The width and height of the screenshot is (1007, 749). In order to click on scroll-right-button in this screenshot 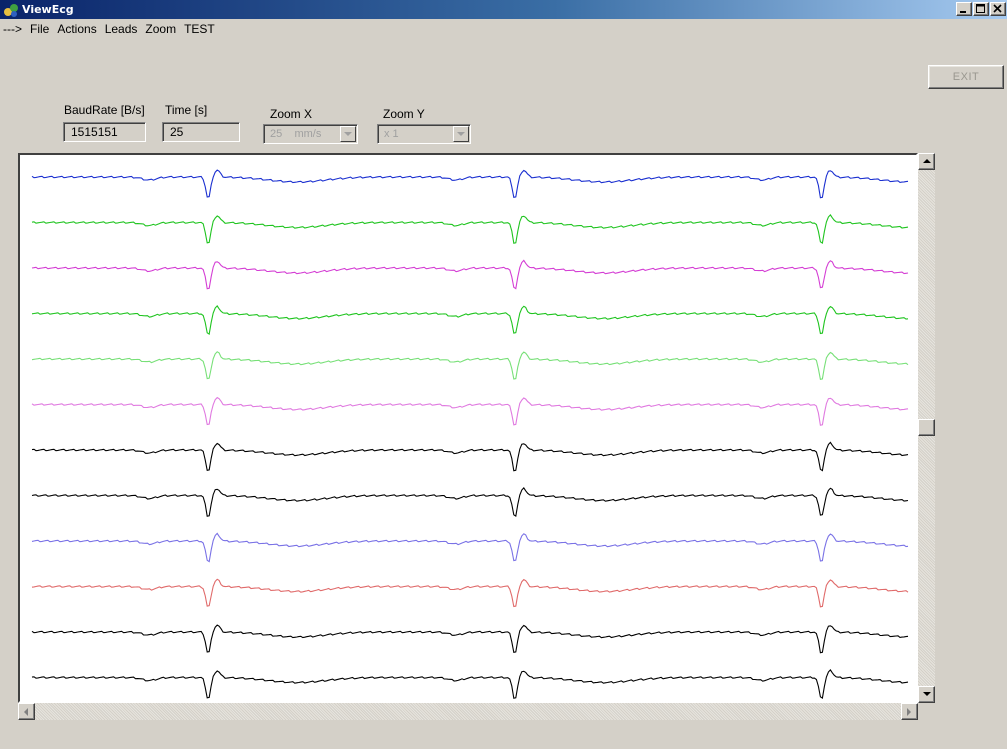, I will do `click(909, 711)`.